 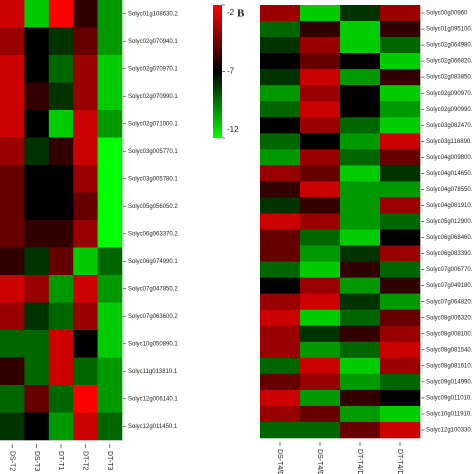 What do you see at coordinates (449, 30) in the screenshot?
I see `row-label: Solyc01g095100.` at bounding box center [449, 30].